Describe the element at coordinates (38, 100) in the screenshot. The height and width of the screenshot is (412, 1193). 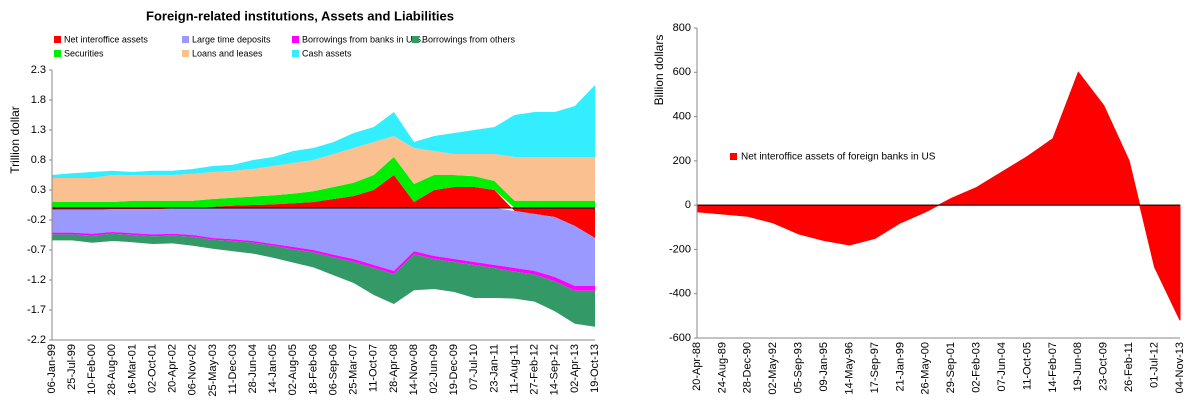
I see `y-tick-label: 1.8` at that location.